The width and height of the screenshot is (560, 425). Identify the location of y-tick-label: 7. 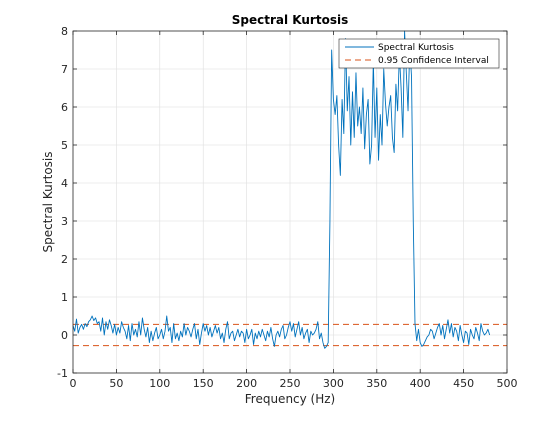
(64, 69).